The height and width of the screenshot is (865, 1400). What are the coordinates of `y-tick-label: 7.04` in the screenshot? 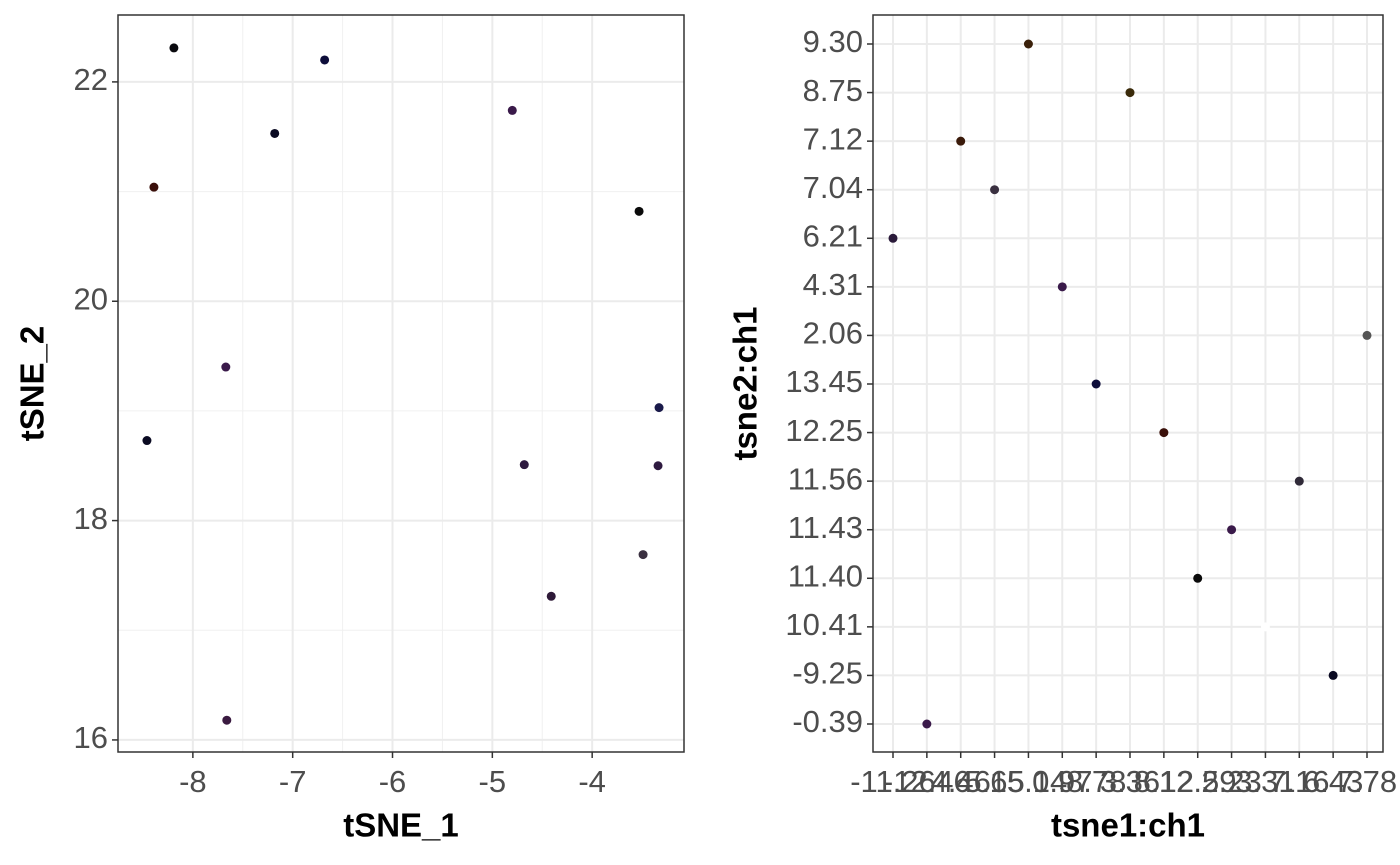 It's located at (833, 187).